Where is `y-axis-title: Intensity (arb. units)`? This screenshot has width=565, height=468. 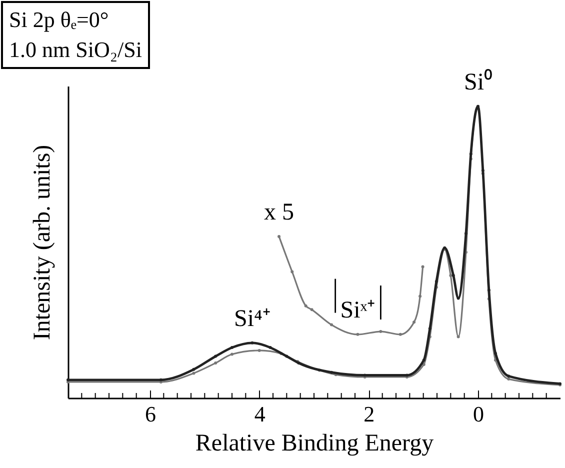
y-axis-title: Intensity (arb. units) is located at coordinates (43, 242).